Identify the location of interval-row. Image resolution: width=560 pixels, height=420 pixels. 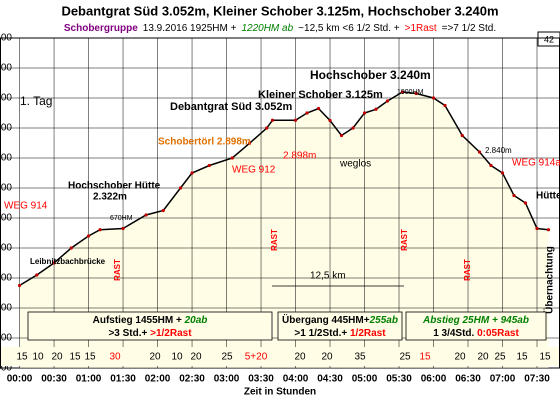
(280, 356).